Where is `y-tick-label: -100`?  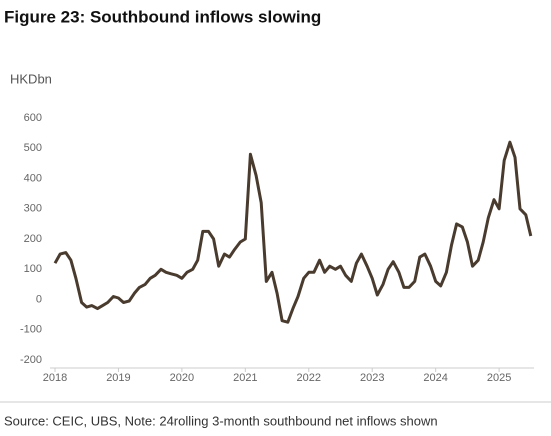 y-tick-label: -100 is located at coordinates (31, 330).